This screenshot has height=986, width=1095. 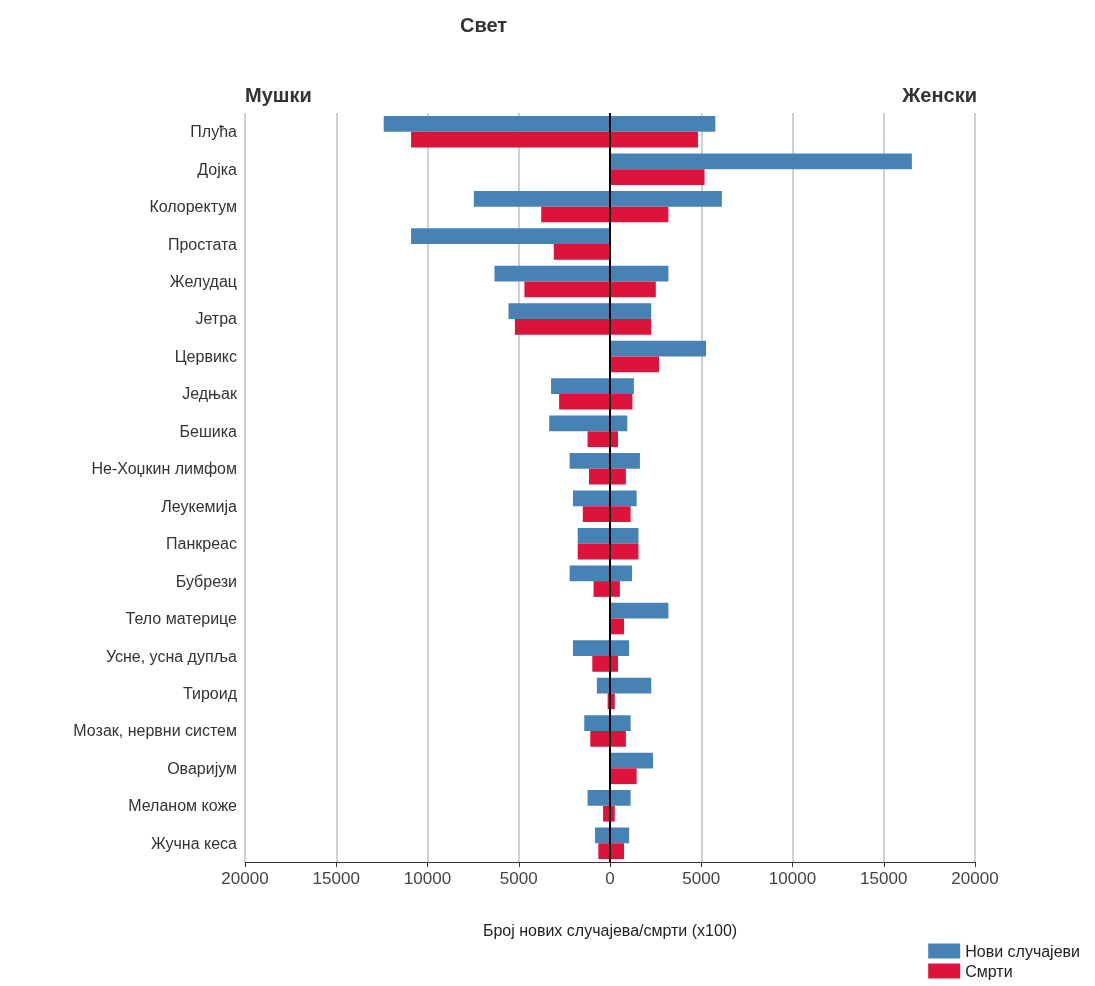 I want to click on y-tick-label: Бубрези, so click(x=206, y=581).